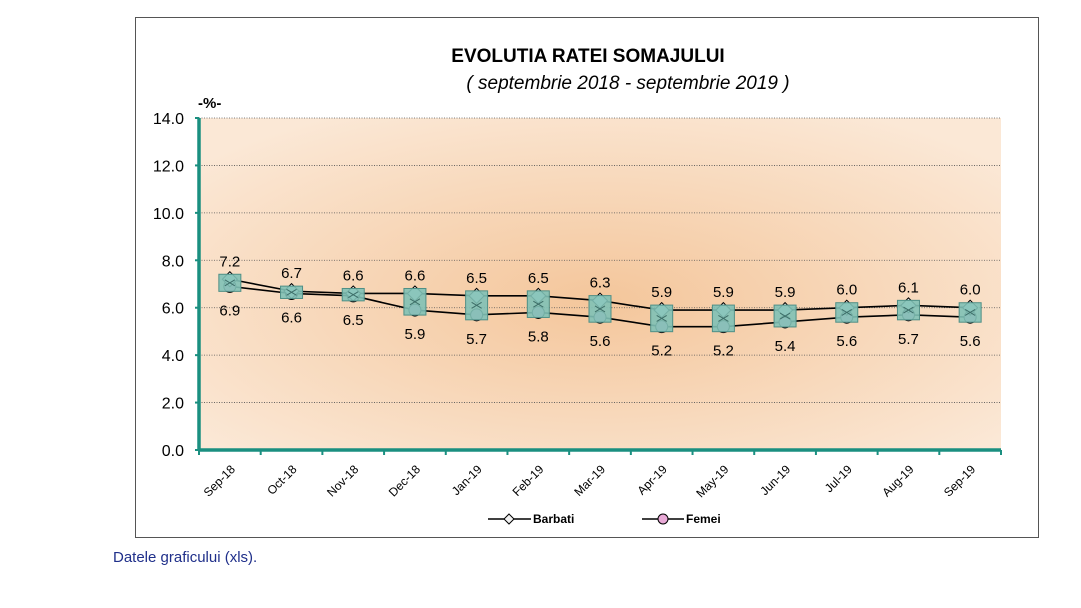 Image resolution: width=1081 pixels, height=608 pixels. I want to click on x-tick-label: Sep-18, so click(219, 480).